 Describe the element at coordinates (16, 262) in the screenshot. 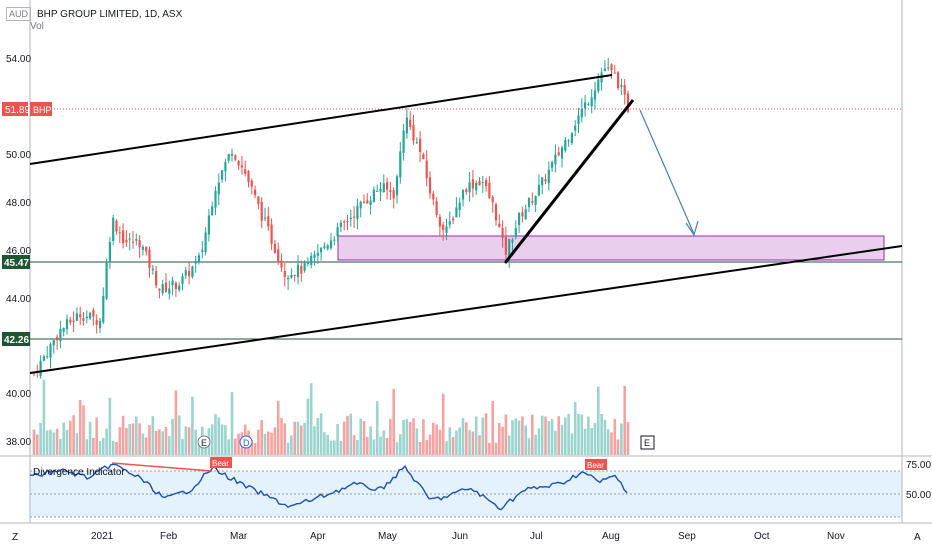

I see `support-price-badge: 45.47` at that location.